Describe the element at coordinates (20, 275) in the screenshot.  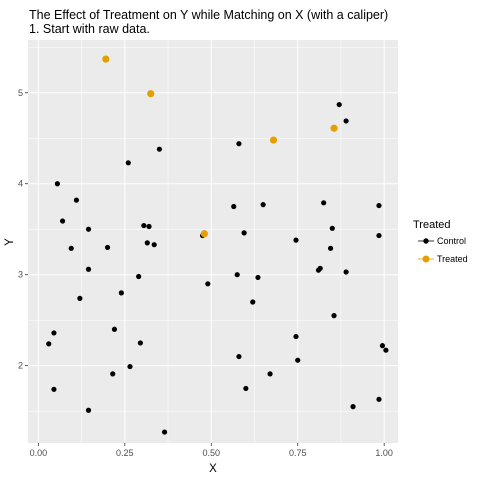
I see `y-tick-label: 3` at that location.